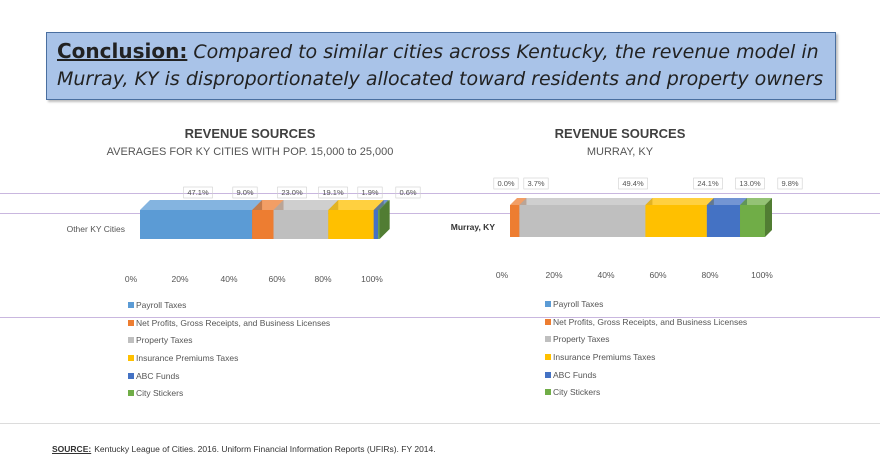 The height and width of the screenshot is (473, 880). I want to click on source-label: SOURCE:, so click(72, 449).